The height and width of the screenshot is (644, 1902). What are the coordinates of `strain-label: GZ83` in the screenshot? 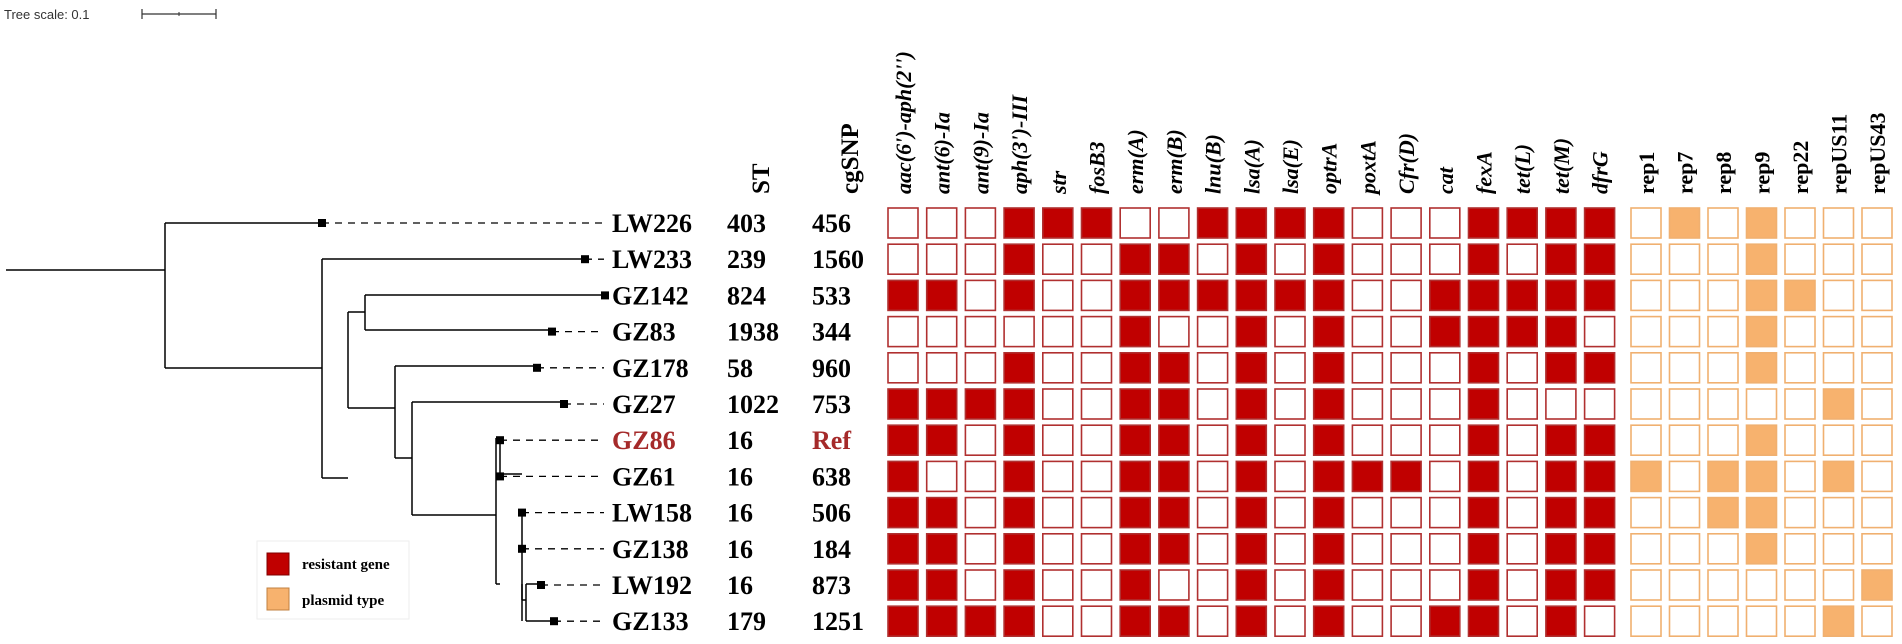 It's located at (644, 332).